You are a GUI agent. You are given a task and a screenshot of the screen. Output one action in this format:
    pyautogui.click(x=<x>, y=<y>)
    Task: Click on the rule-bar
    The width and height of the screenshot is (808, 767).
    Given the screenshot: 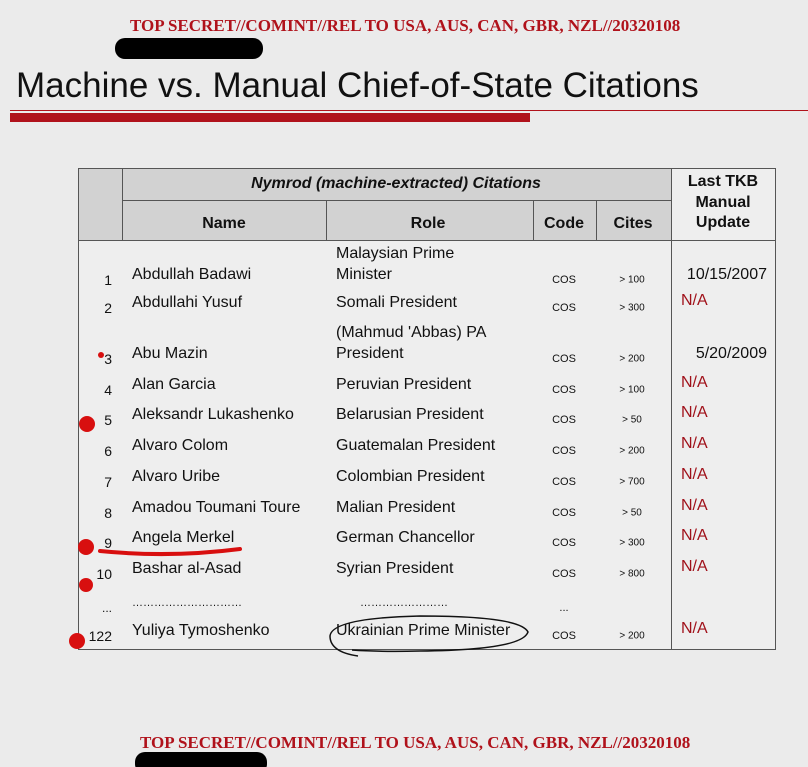 What is the action you would take?
    pyautogui.click(x=270, y=117)
    